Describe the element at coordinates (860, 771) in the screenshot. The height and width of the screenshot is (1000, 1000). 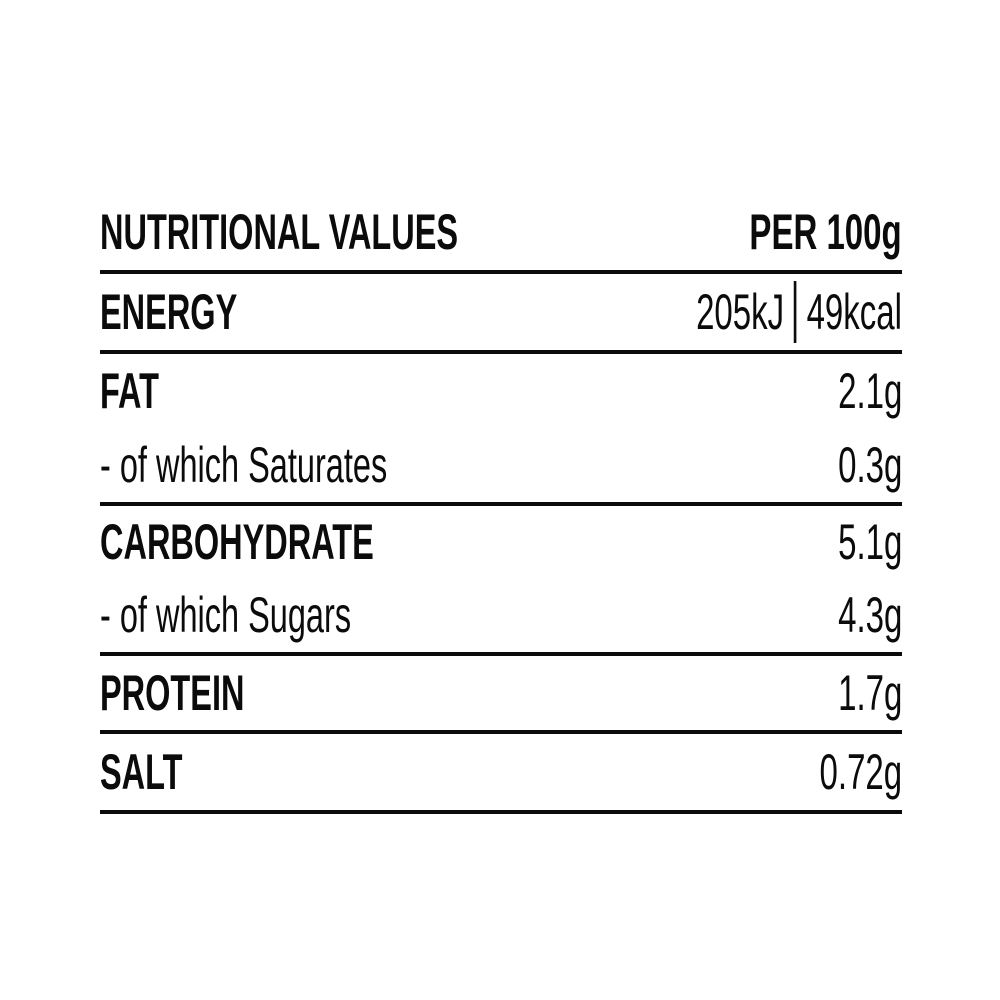
I see `salt-value: 0.72g` at that location.